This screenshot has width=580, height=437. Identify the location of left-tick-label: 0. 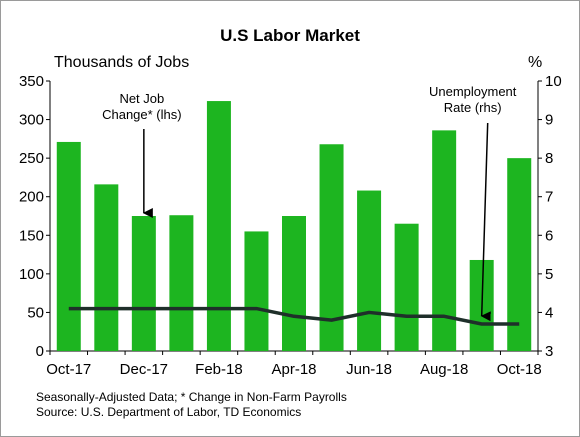
(40, 351).